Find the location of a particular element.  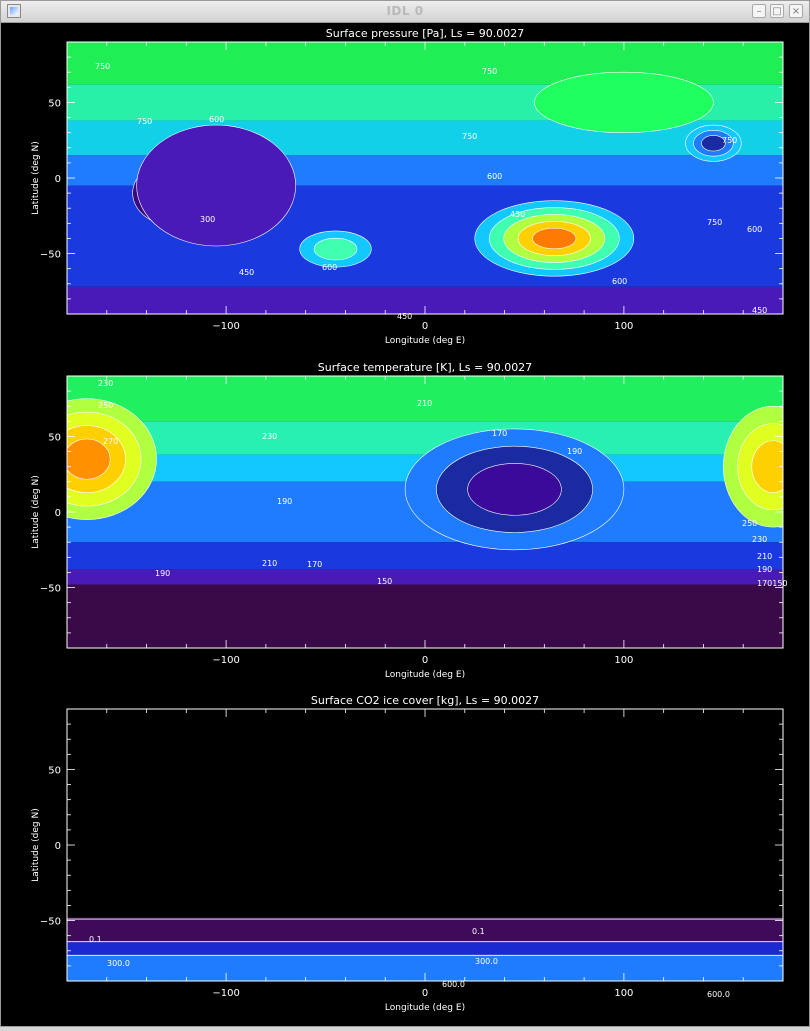

chart-title: Surface pressure [Pa], Ls = 90.0027 is located at coordinates (425, 33).